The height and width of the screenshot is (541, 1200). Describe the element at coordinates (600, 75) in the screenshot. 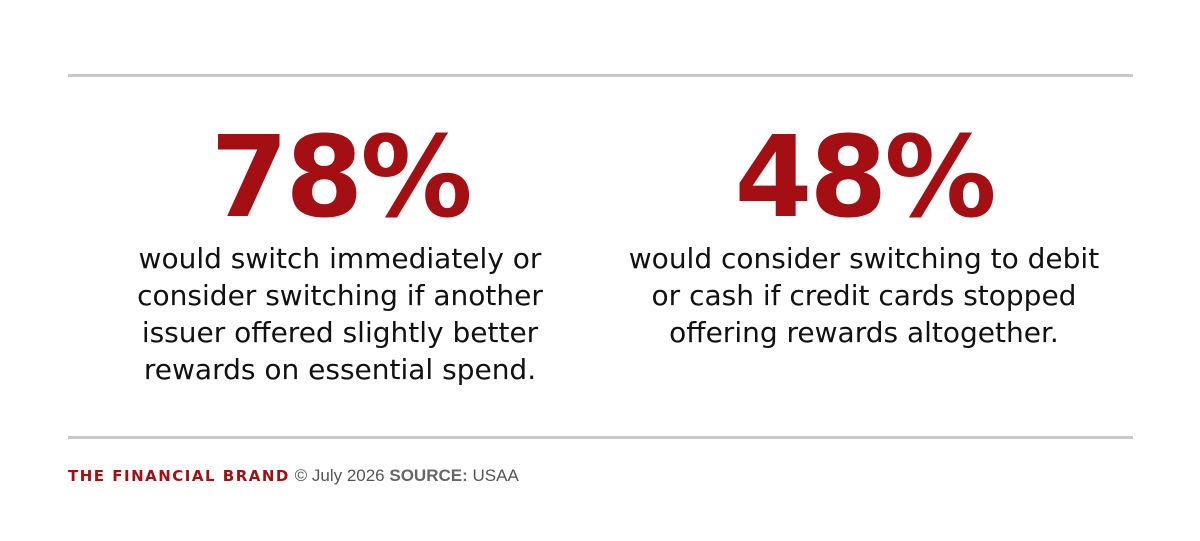

I see `top-divider` at that location.